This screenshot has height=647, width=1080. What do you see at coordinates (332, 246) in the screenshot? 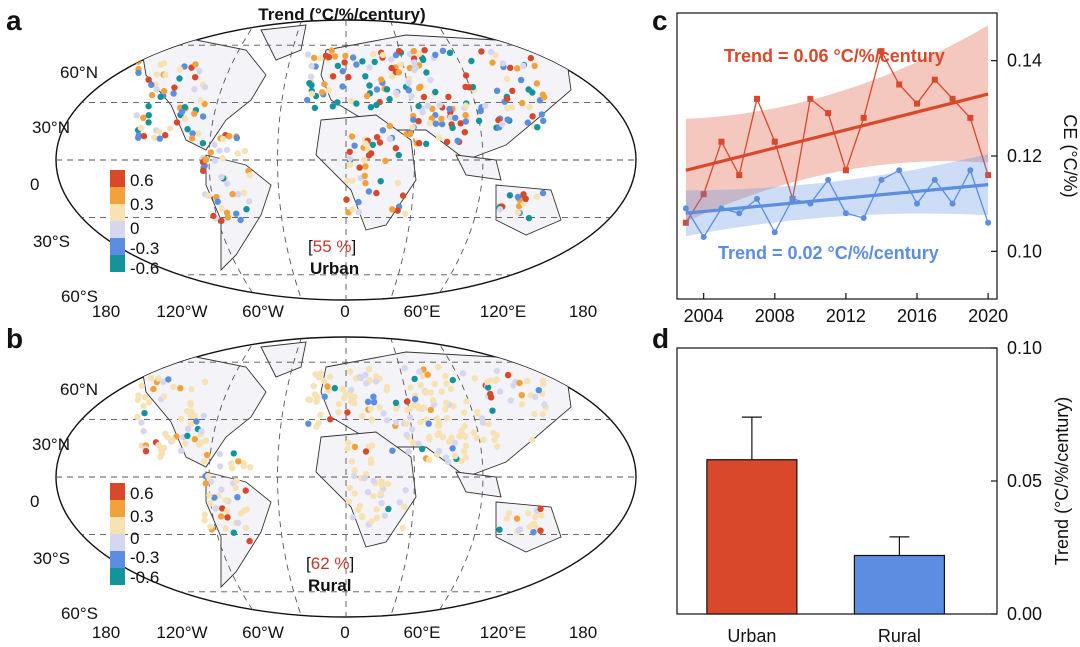
I see `urban-share: [55 %]` at bounding box center [332, 246].